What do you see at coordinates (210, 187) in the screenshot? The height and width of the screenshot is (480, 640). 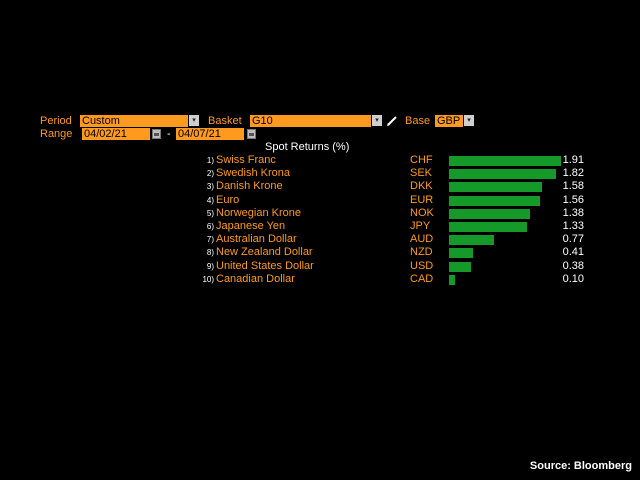 I see `row-rank: 3)` at bounding box center [210, 187].